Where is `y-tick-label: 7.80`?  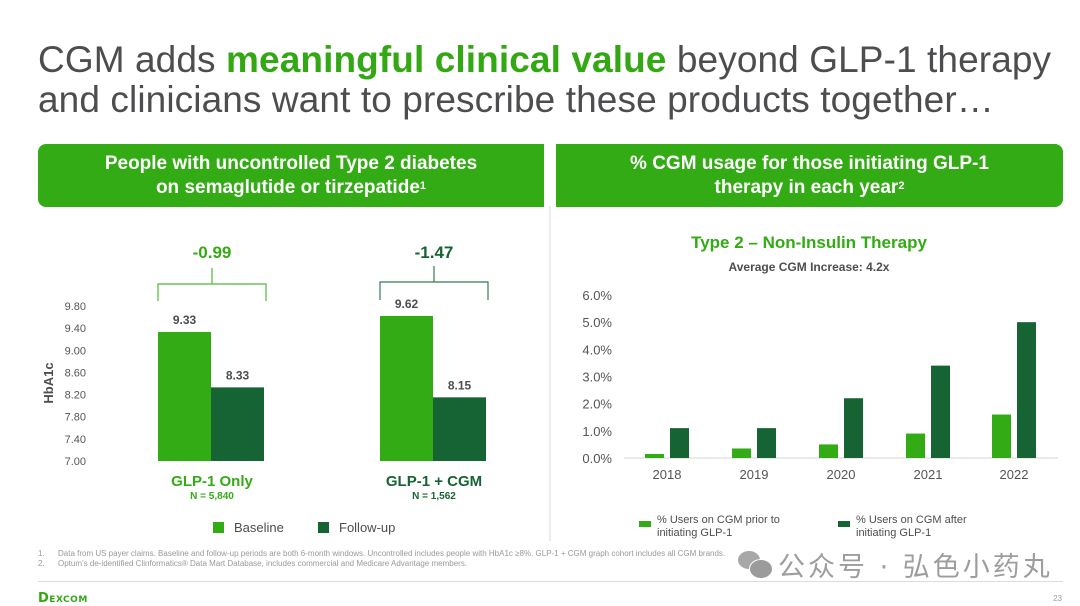 y-tick-label: 7.80 is located at coordinates (75, 418).